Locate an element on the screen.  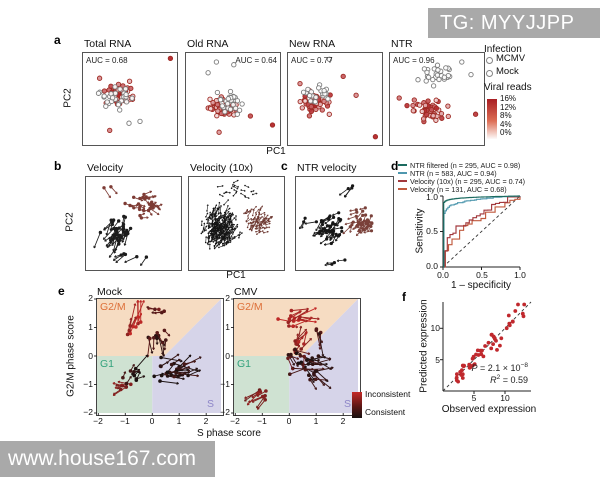
consistency-colorbar is located at coordinates (357, 405).